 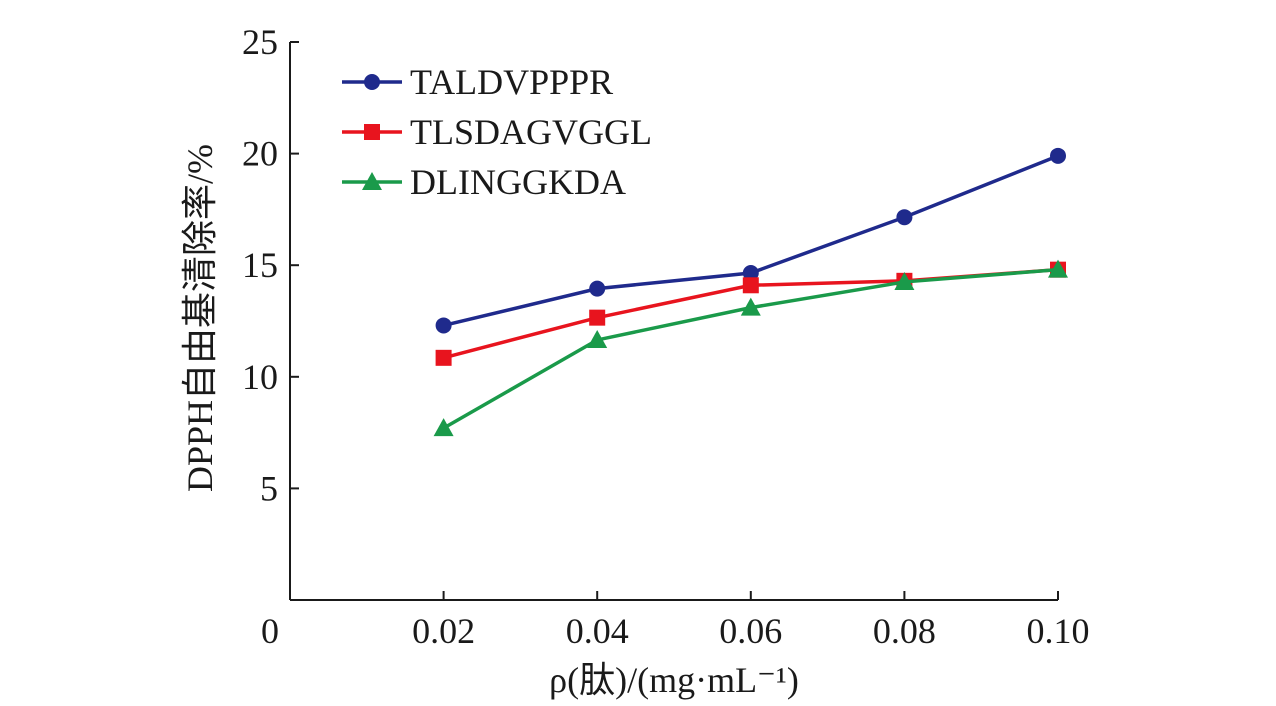 What do you see at coordinates (511, 82) in the screenshot?
I see `legend-label: TALDVPPPR` at bounding box center [511, 82].